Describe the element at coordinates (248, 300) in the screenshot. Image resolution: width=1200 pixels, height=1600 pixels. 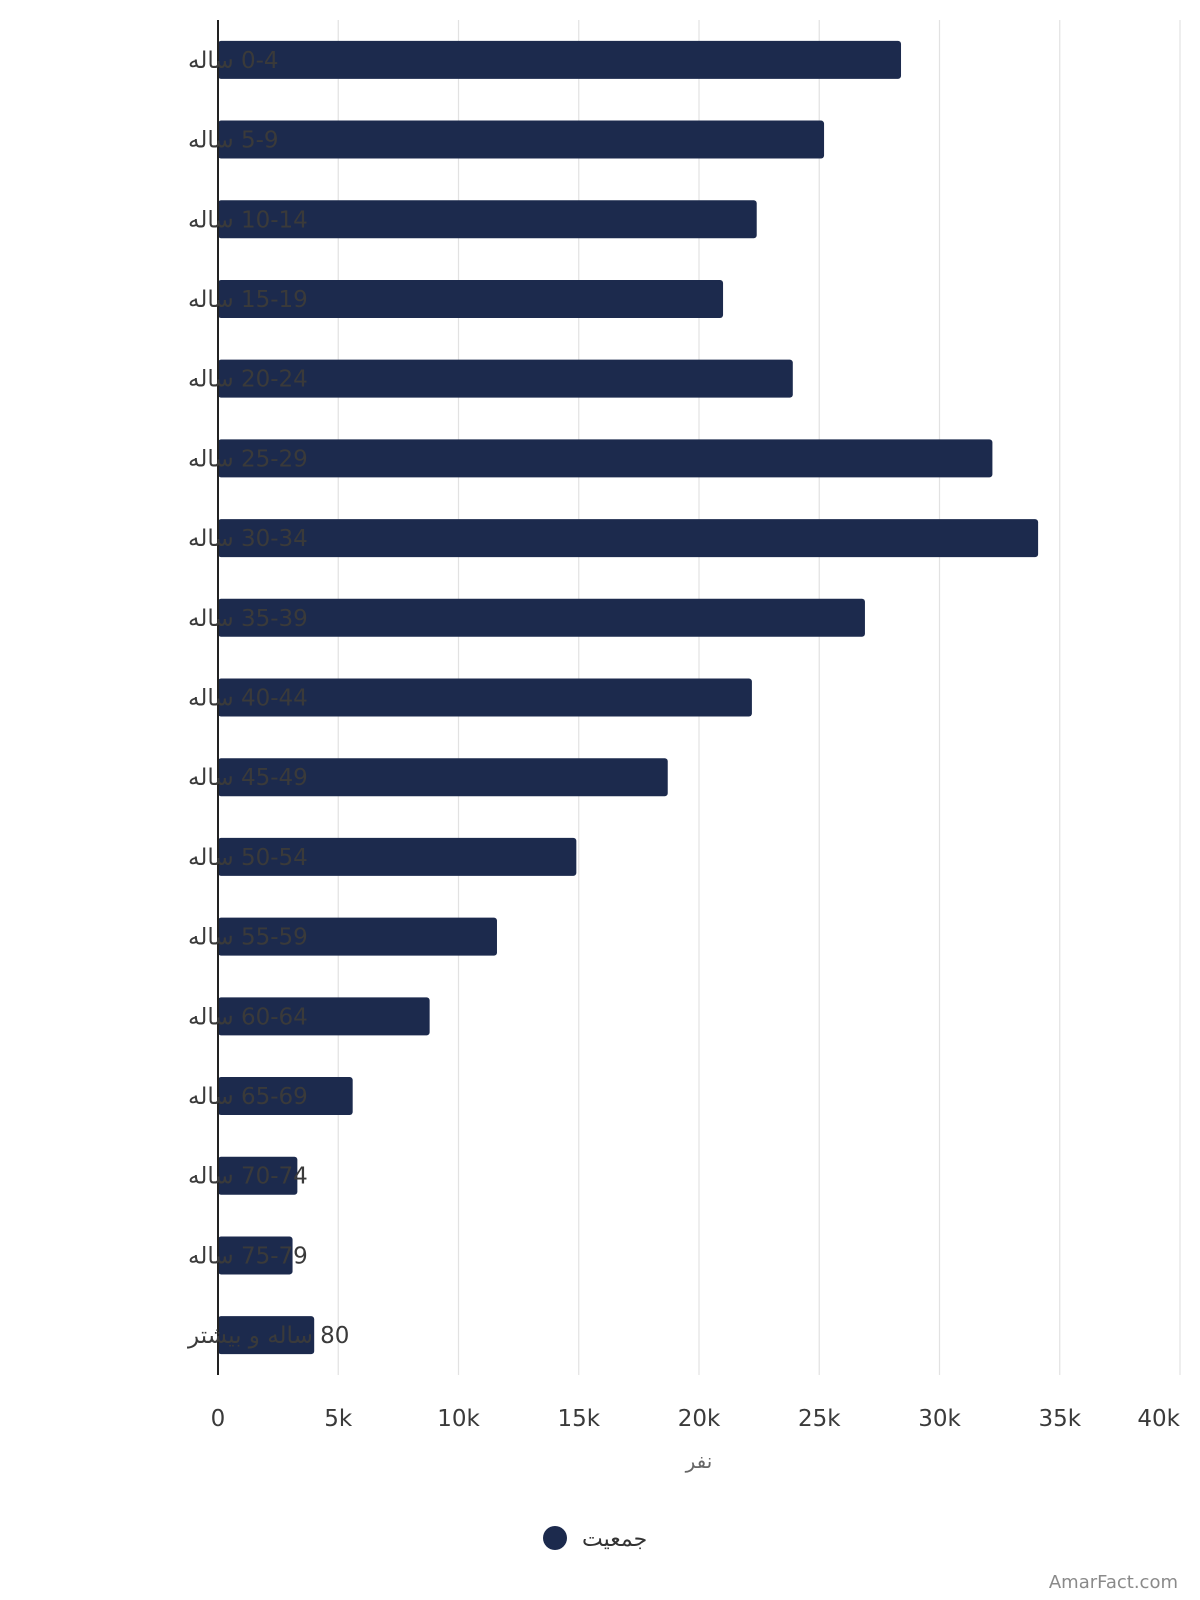
I see `category-label: 15-19 ساله` at that location.